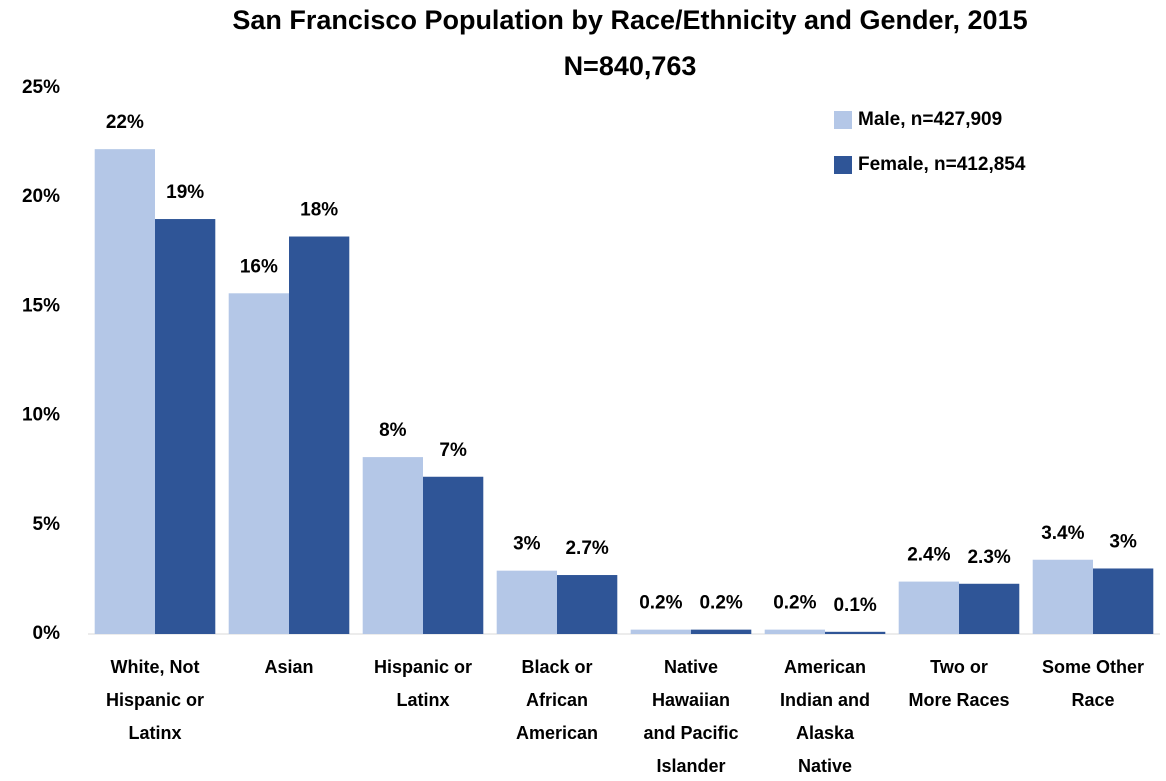 Image resolution: width=1166 pixels, height=781 pixels. What do you see at coordinates (928, 555) in the screenshot?
I see `data-label: 2.4%` at bounding box center [928, 555].